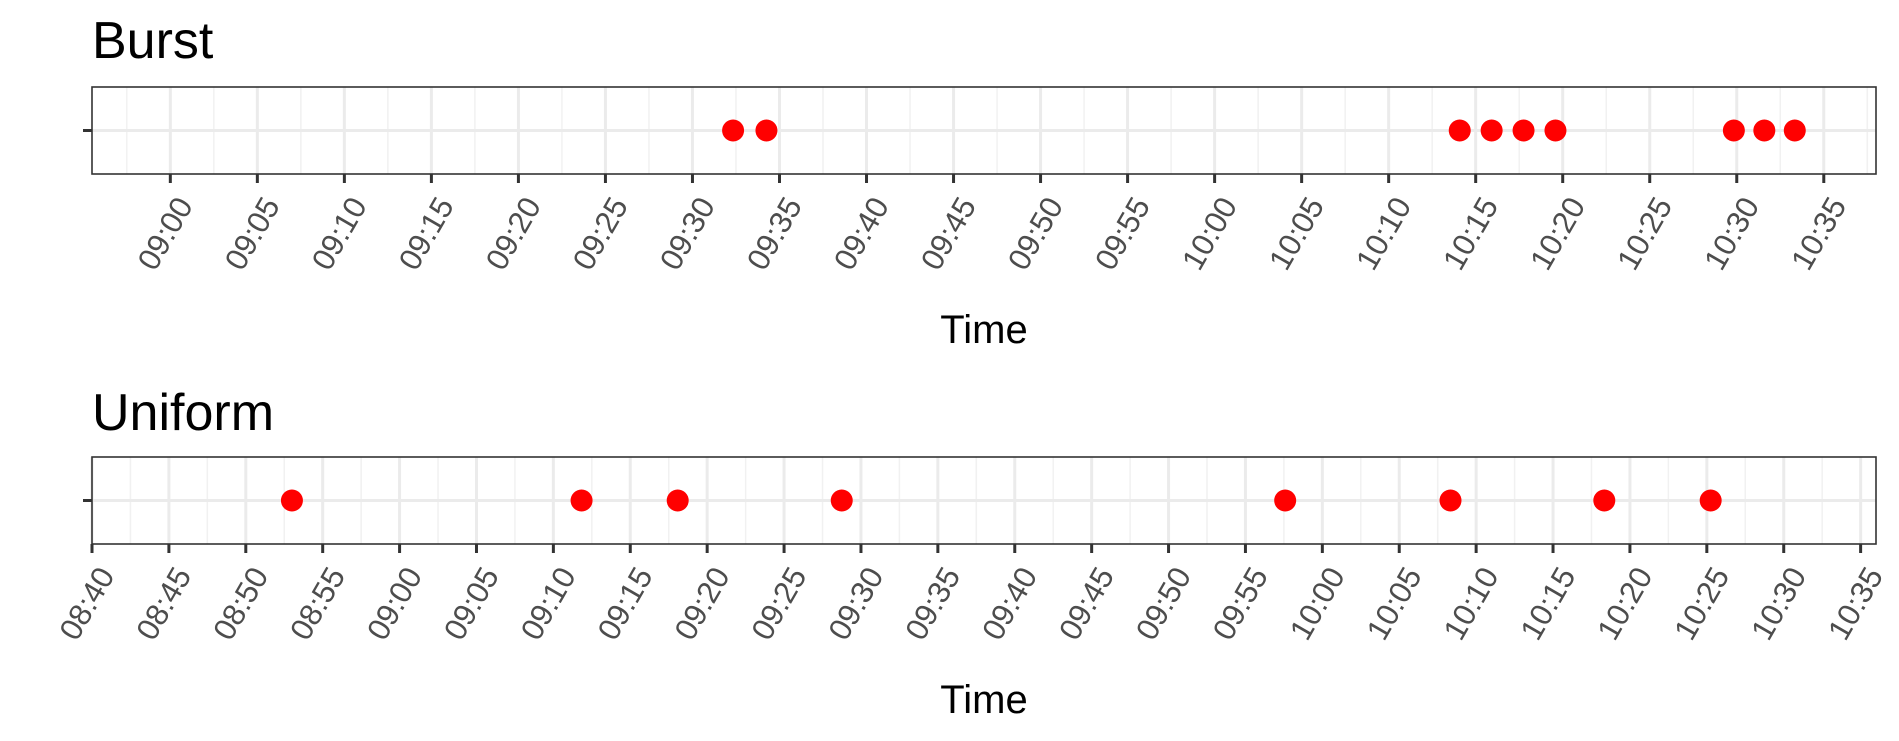  What do you see at coordinates (317, 603) in the screenshot?
I see `x-tick-label: 08:55` at bounding box center [317, 603].